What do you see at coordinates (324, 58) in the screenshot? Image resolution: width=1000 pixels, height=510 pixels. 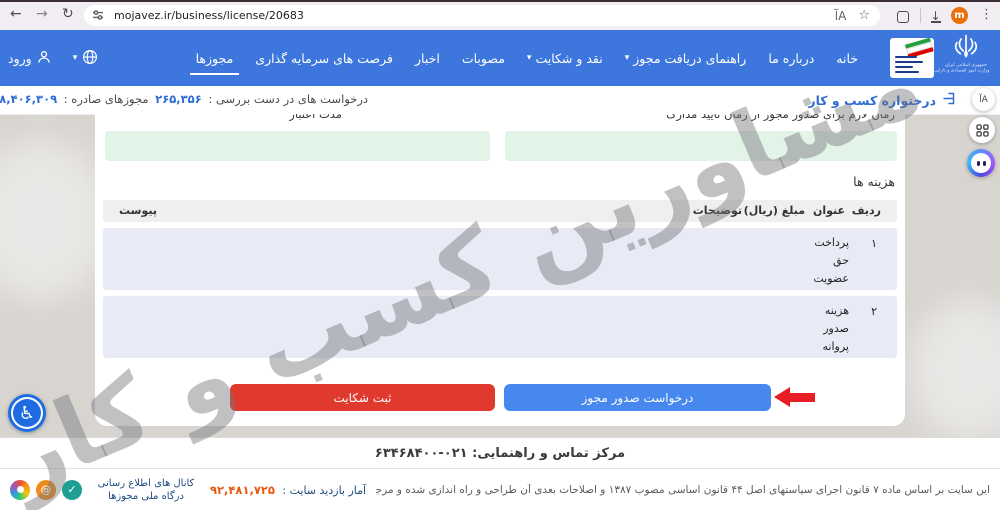 I see `nav-item-investment: فرصت های سرمایه گذاری` at bounding box center [324, 58].